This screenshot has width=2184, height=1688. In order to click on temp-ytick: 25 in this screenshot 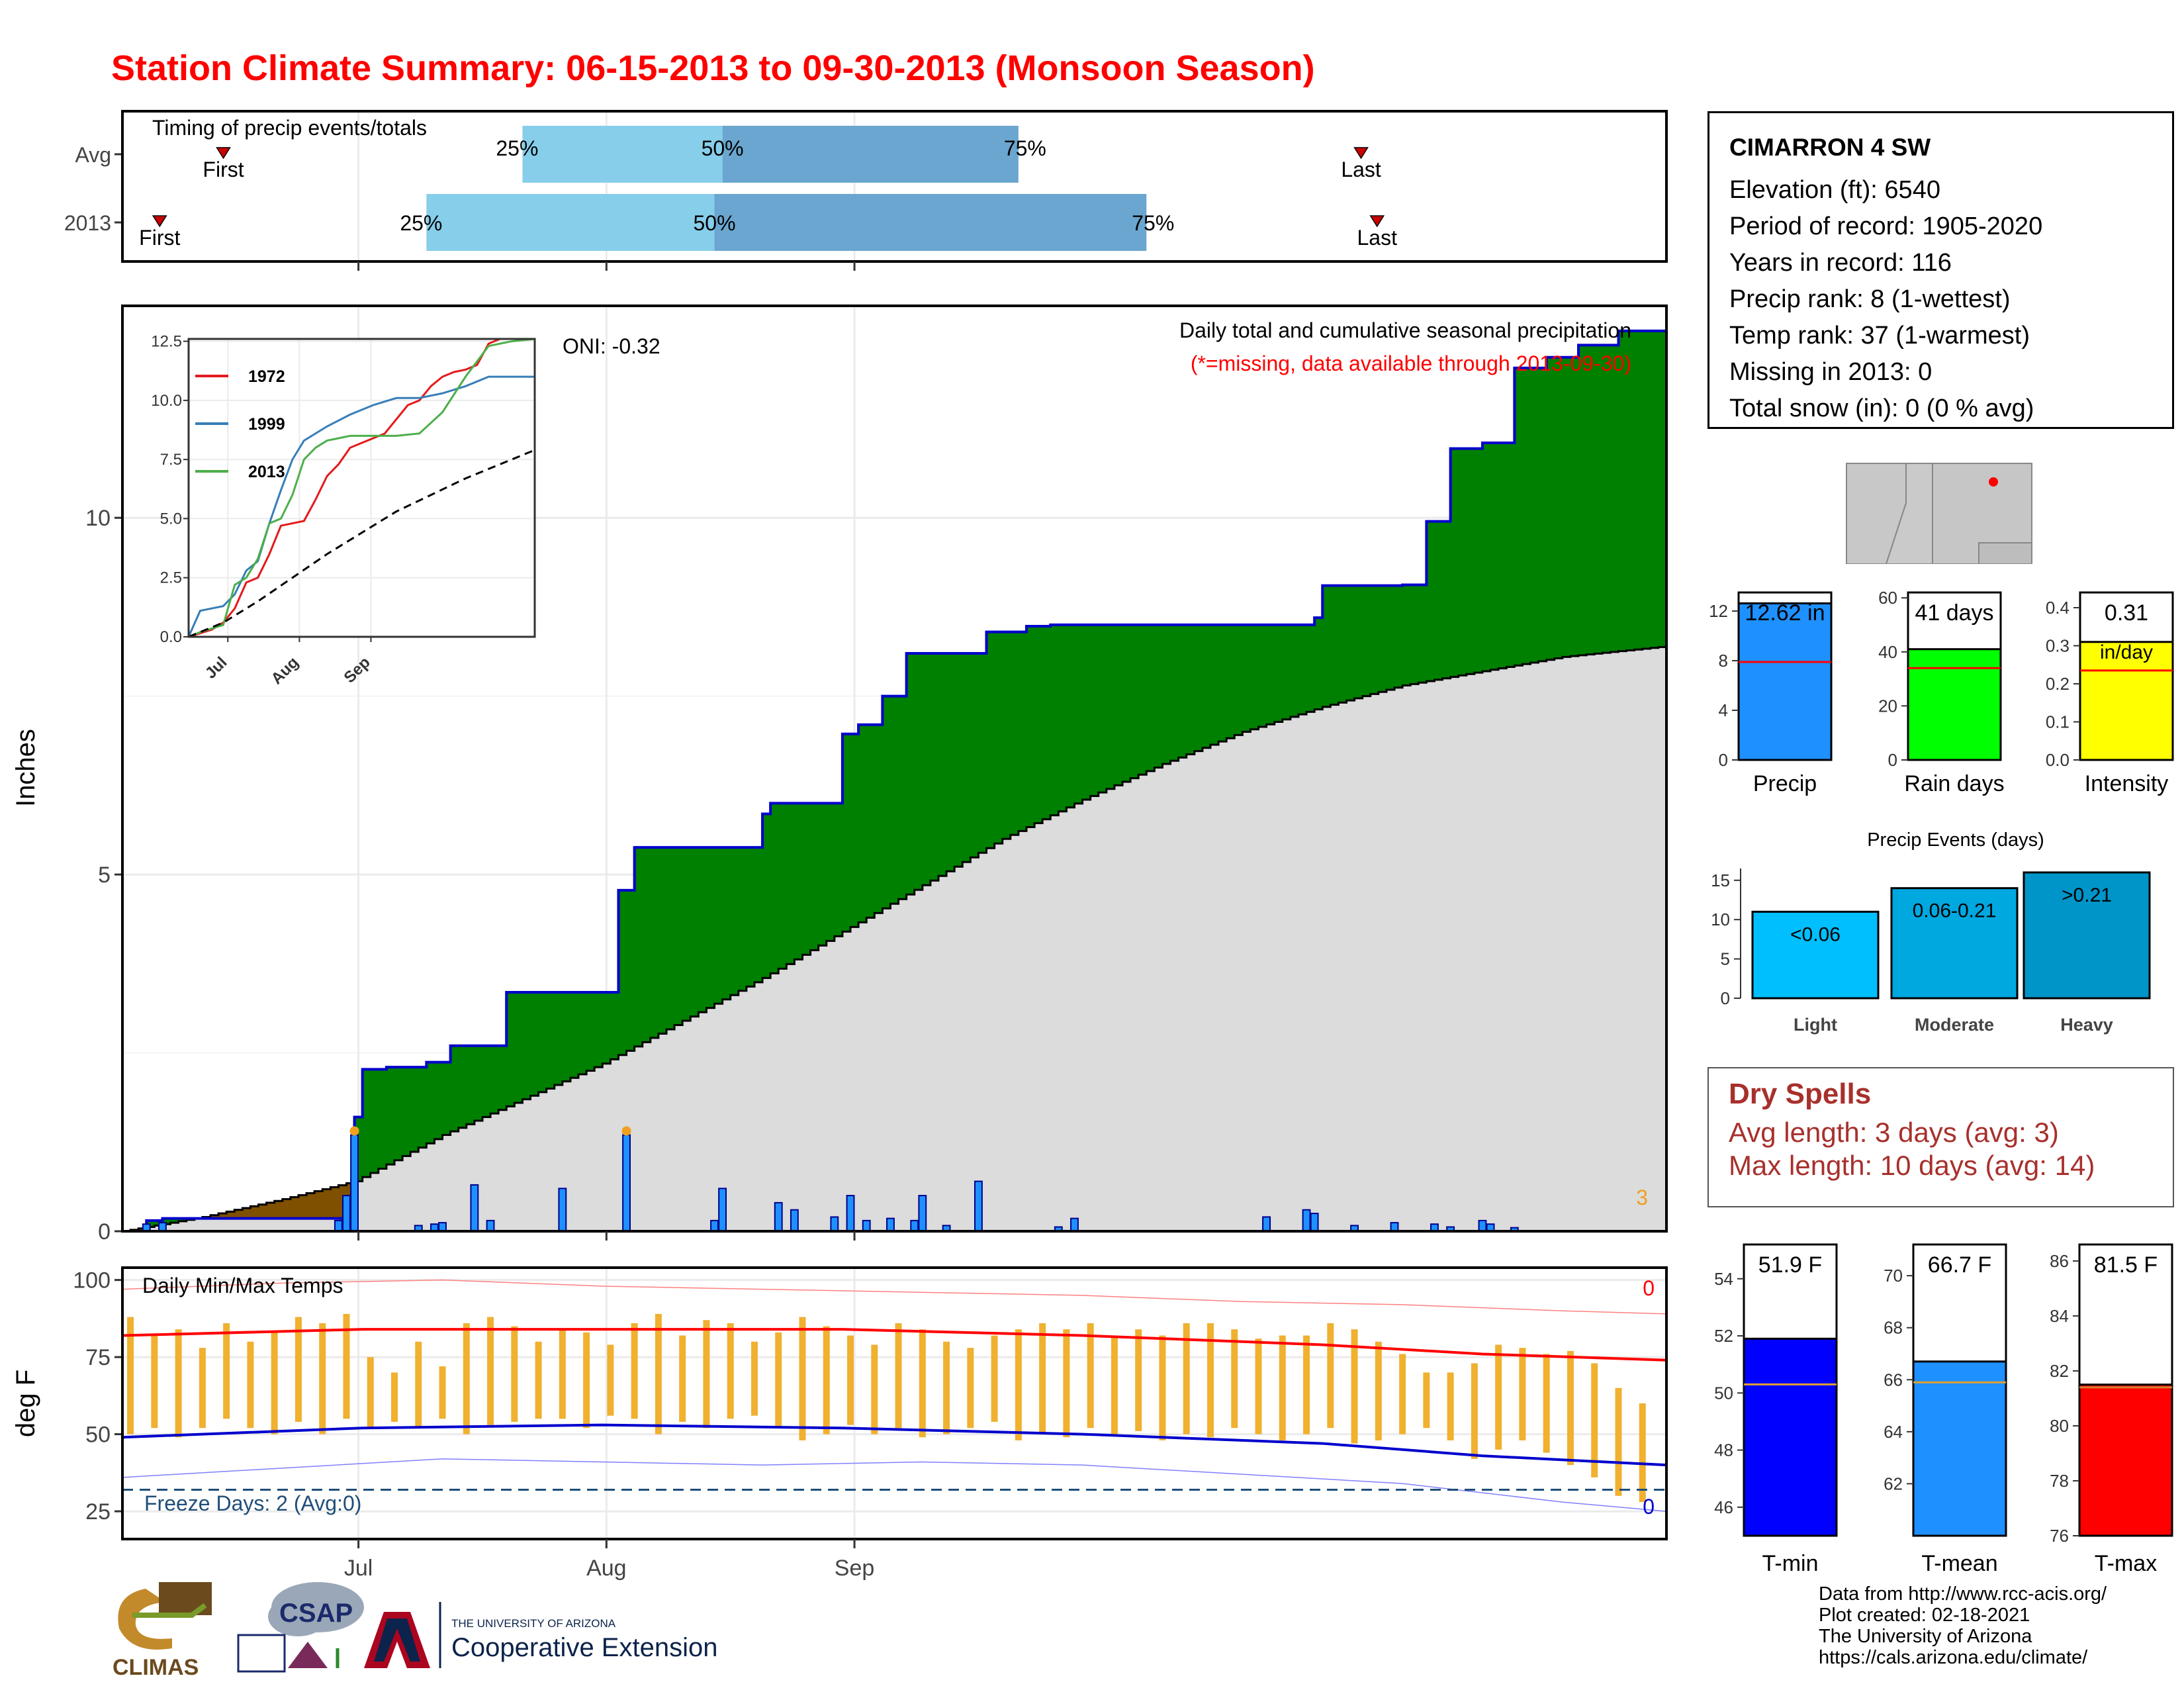, I will do `click(98, 1511)`.